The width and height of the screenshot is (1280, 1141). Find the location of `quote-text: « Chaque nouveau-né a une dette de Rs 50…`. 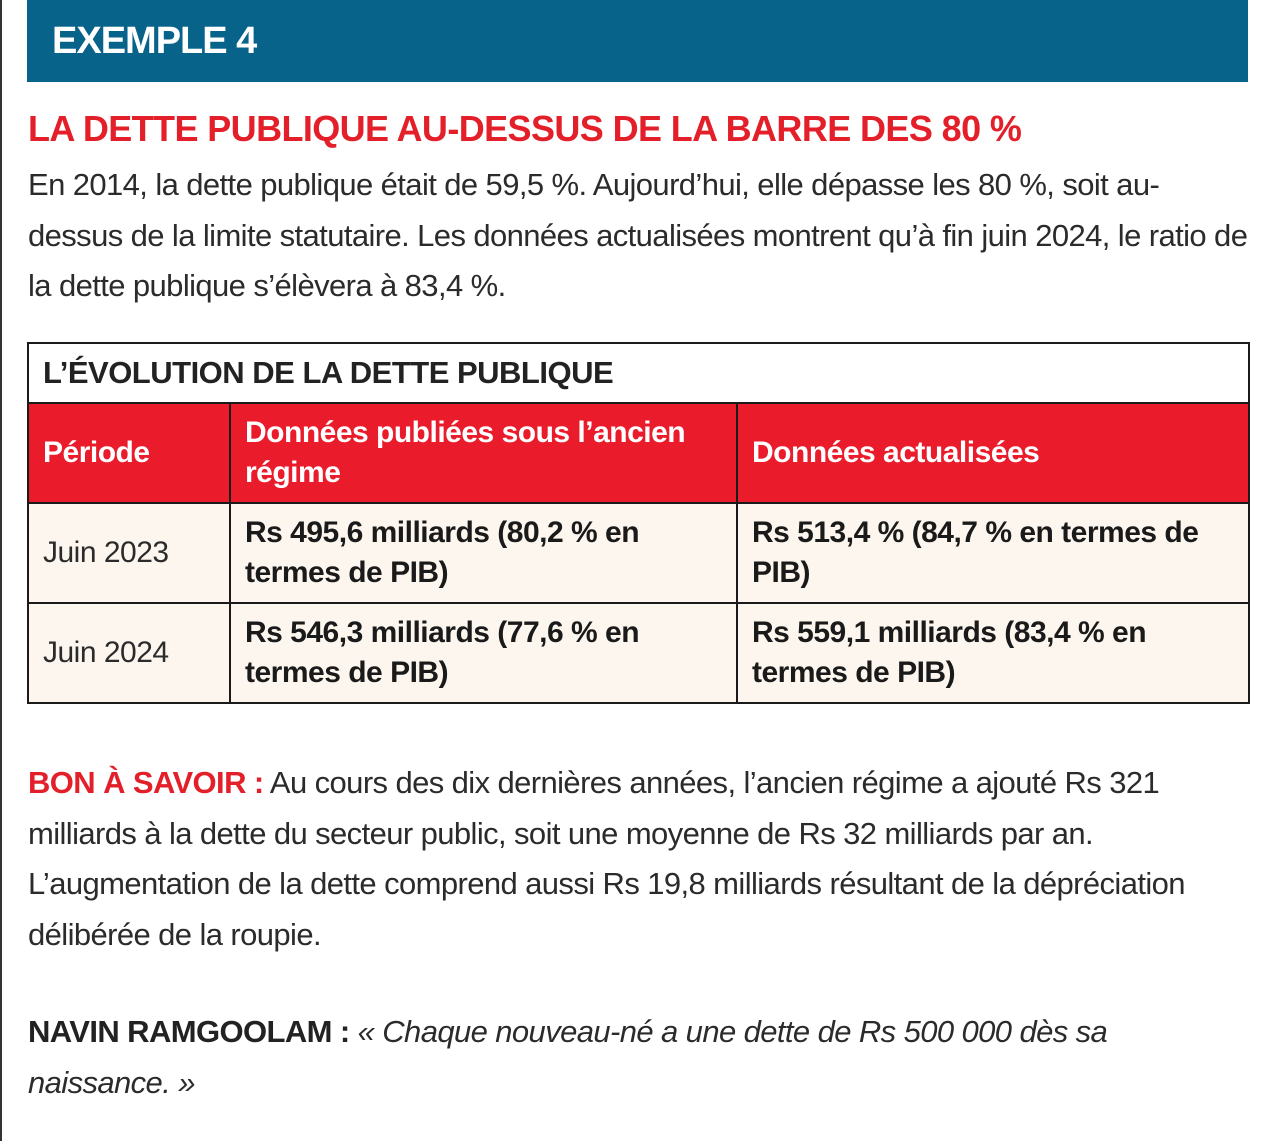

quote-text: « Chaque nouveau-né a une dette de Rs 50… is located at coordinates (568, 1057).